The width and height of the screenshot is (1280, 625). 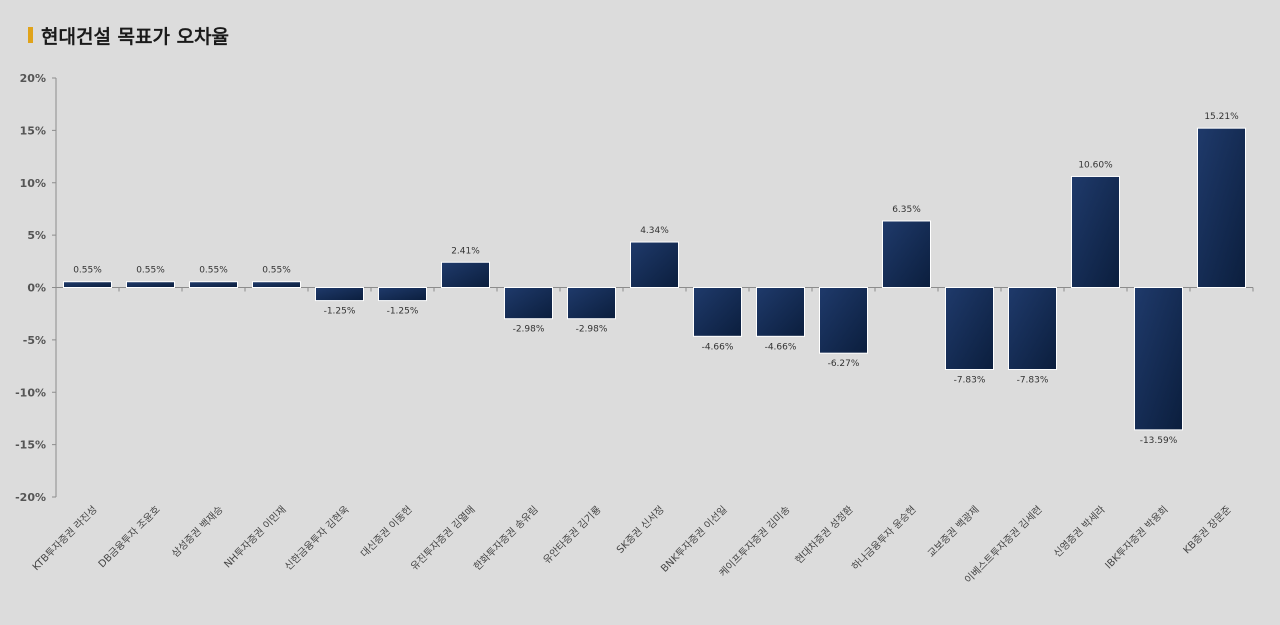 What do you see at coordinates (953, 532) in the screenshot?
I see `category-label: 교보증권 백광제` at bounding box center [953, 532].